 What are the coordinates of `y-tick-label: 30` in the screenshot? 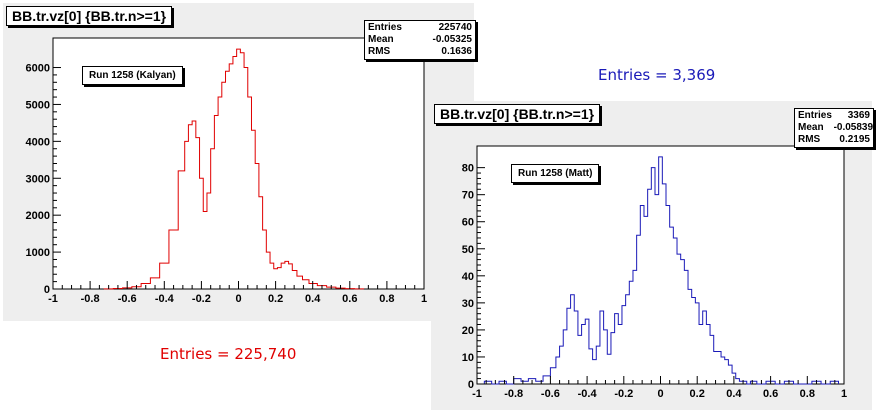 It's located at (468, 304).